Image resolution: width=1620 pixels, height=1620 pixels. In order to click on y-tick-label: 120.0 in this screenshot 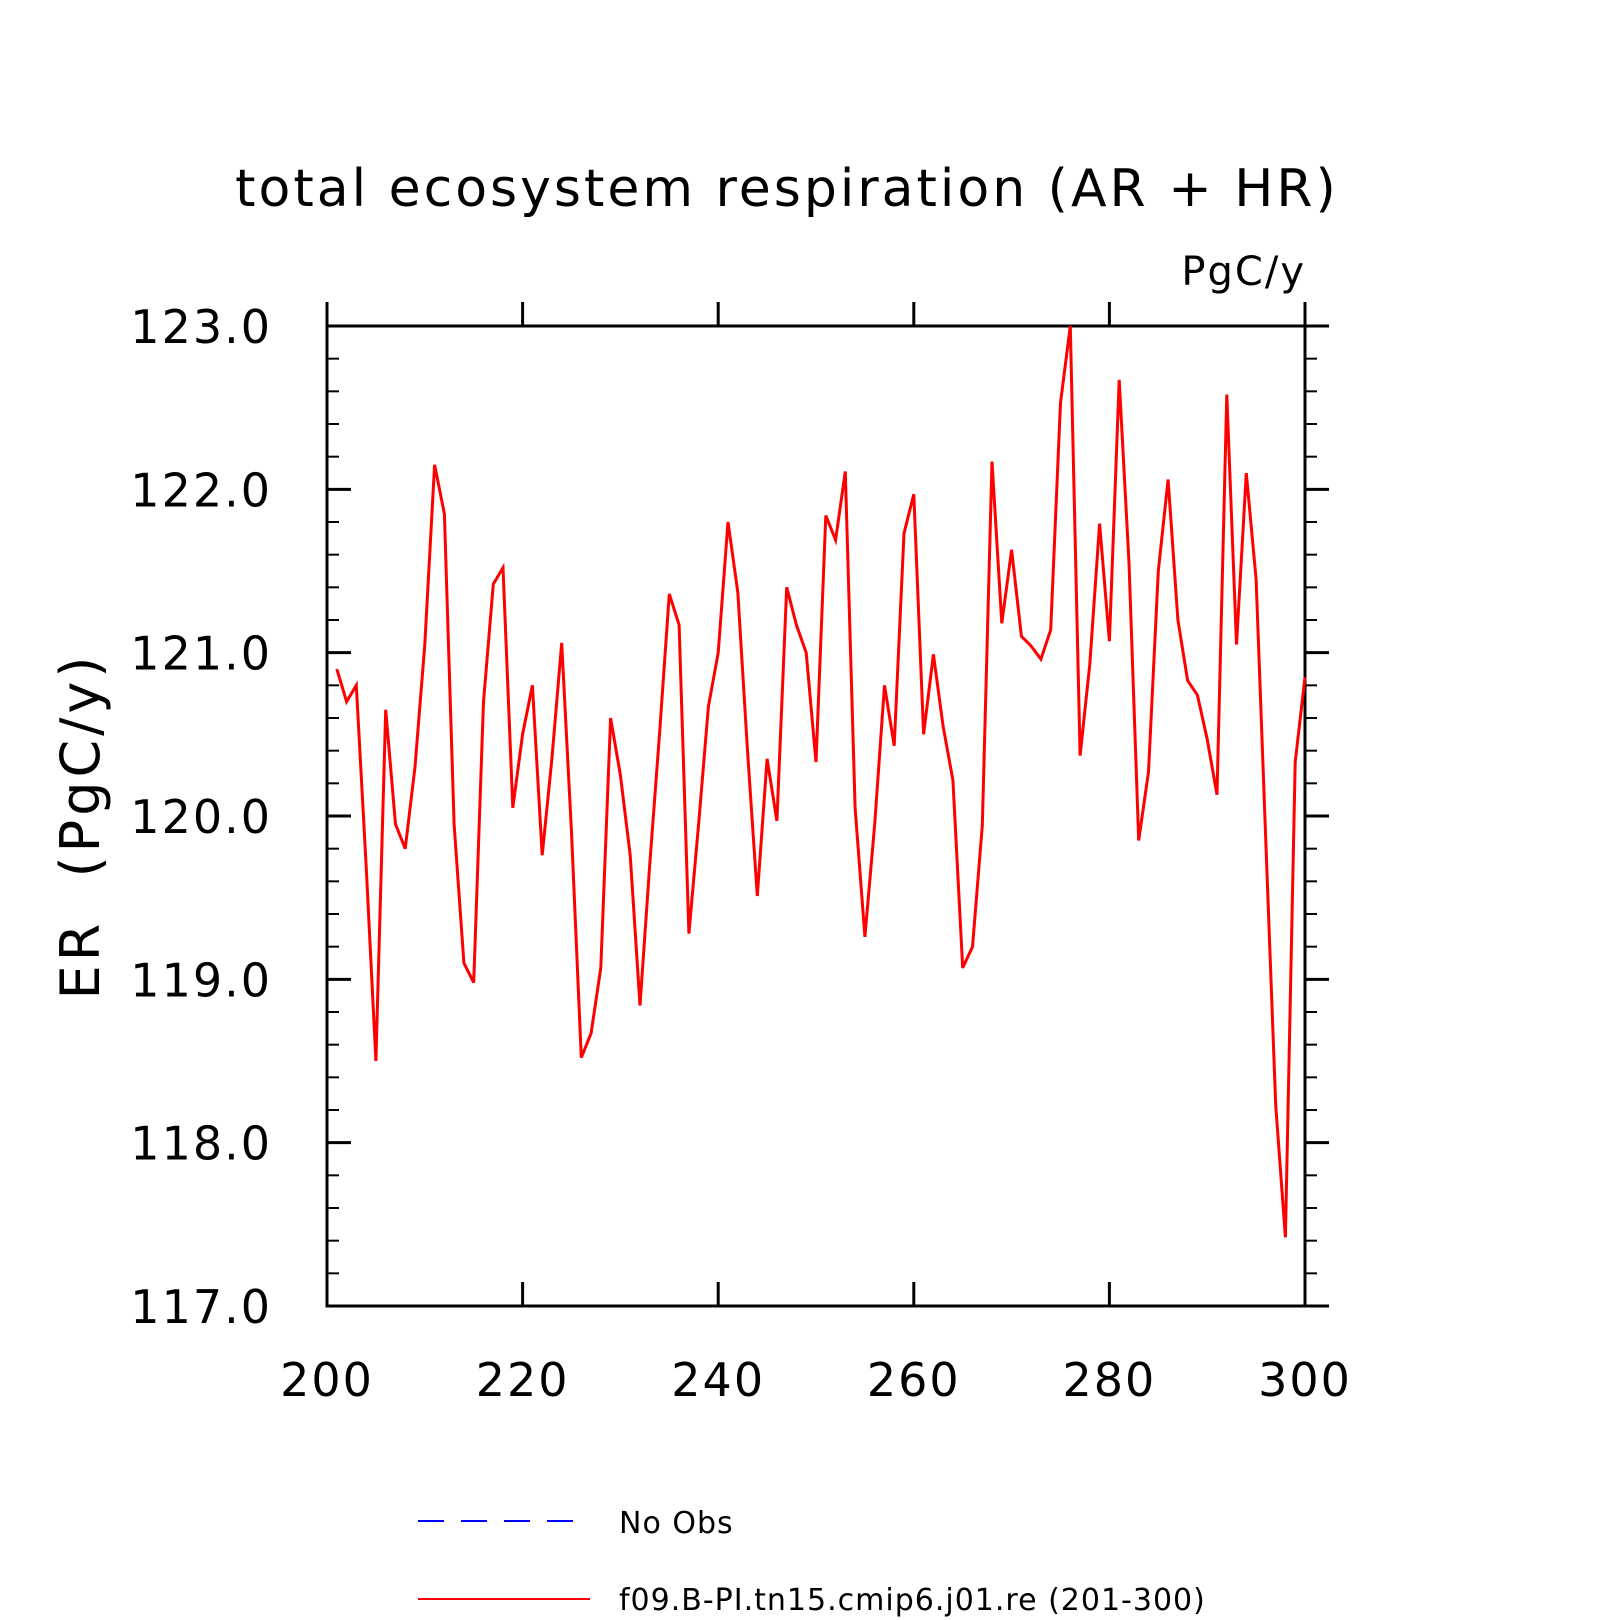, I will do `click(201, 817)`.